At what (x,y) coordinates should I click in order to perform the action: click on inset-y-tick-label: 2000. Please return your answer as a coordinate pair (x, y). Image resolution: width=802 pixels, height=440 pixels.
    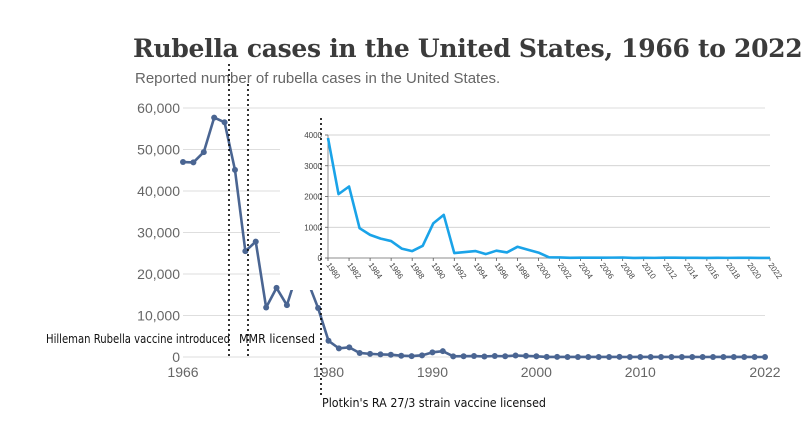
    Looking at the image, I should click on (313, 197).